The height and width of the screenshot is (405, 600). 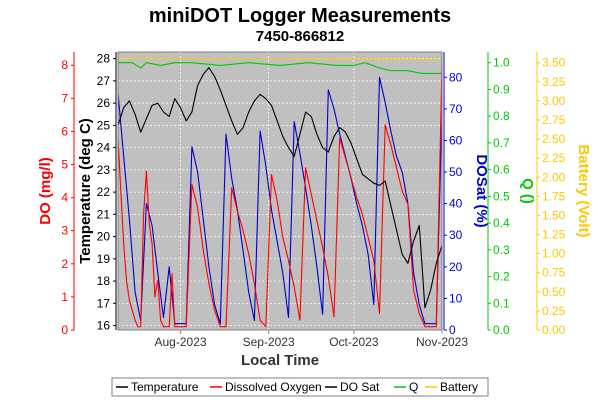 What do you see at coordinates (554, 196) in the screenshot?
I see `y-tick-label-battery: 1.75` at bounding box center [554, 196].